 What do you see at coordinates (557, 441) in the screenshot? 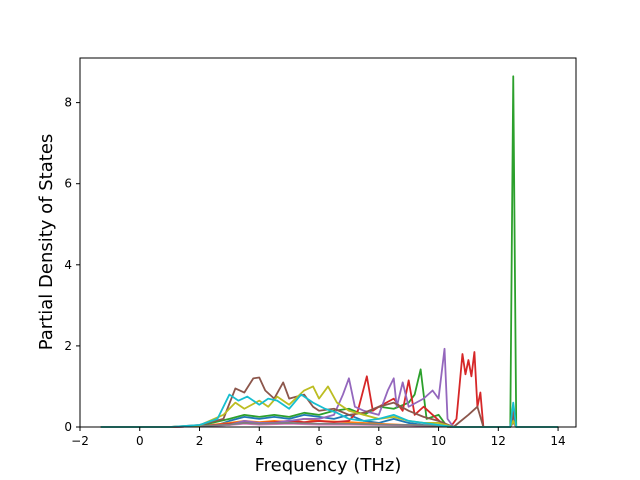
I see `x-tick-label: 14` at bounding box center [557, 441].